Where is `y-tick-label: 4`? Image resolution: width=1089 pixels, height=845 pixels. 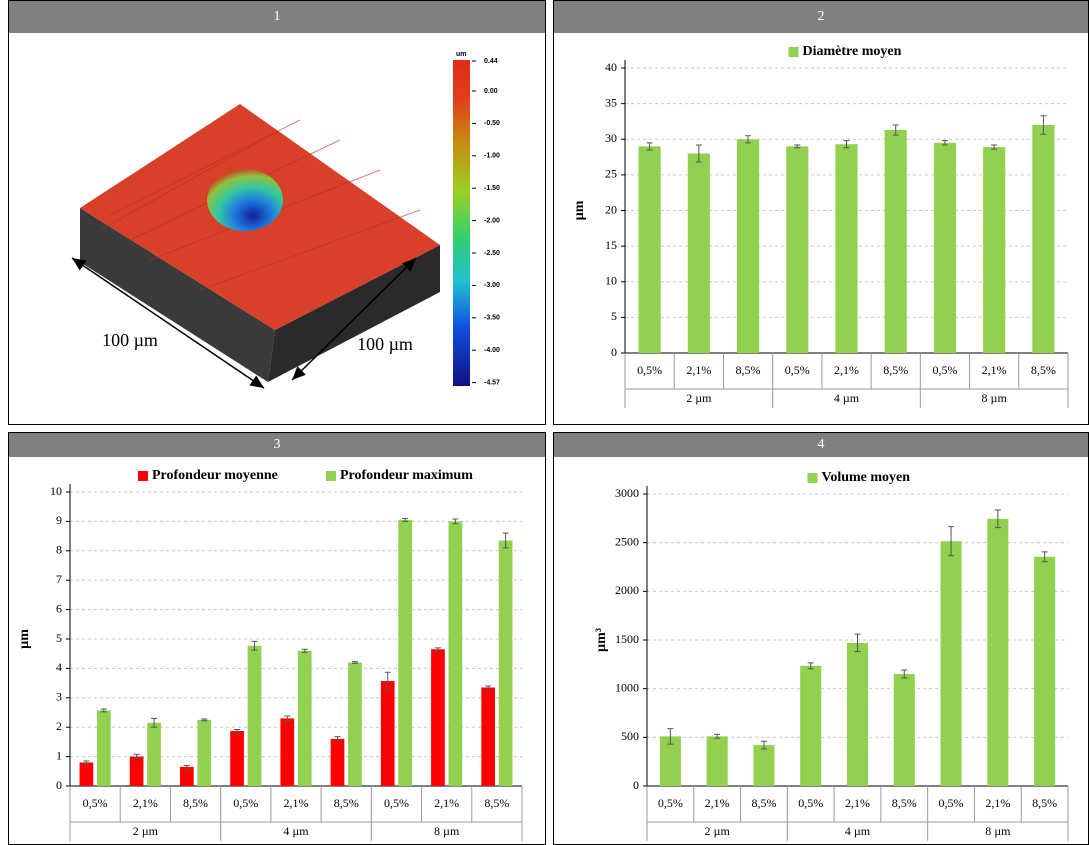
y-tick-label: 4 is located at coordinates (59, 667).